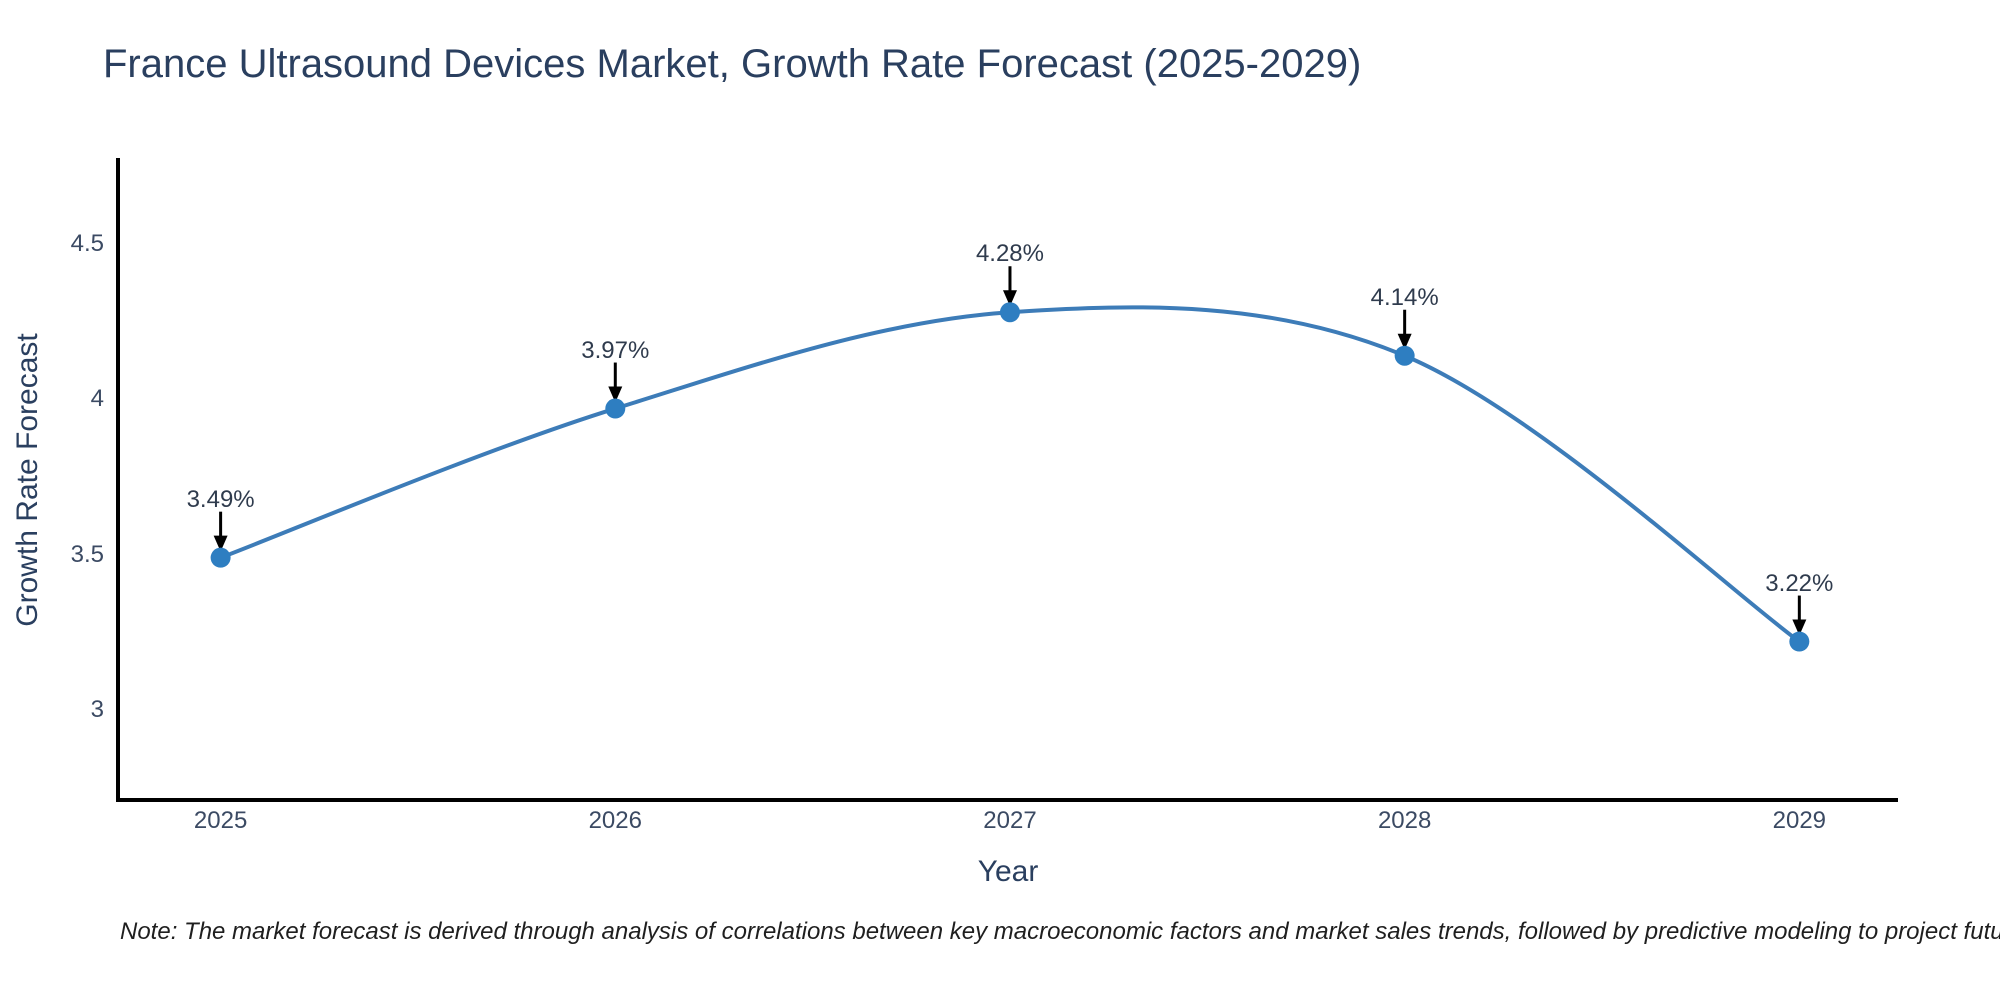 The width and height of the screenshot is (2000, 1000). What do you see at coordinates (615, 820) in the screenshot?
I see `x-tick-label: 2026` at bounding box center [615, 820].